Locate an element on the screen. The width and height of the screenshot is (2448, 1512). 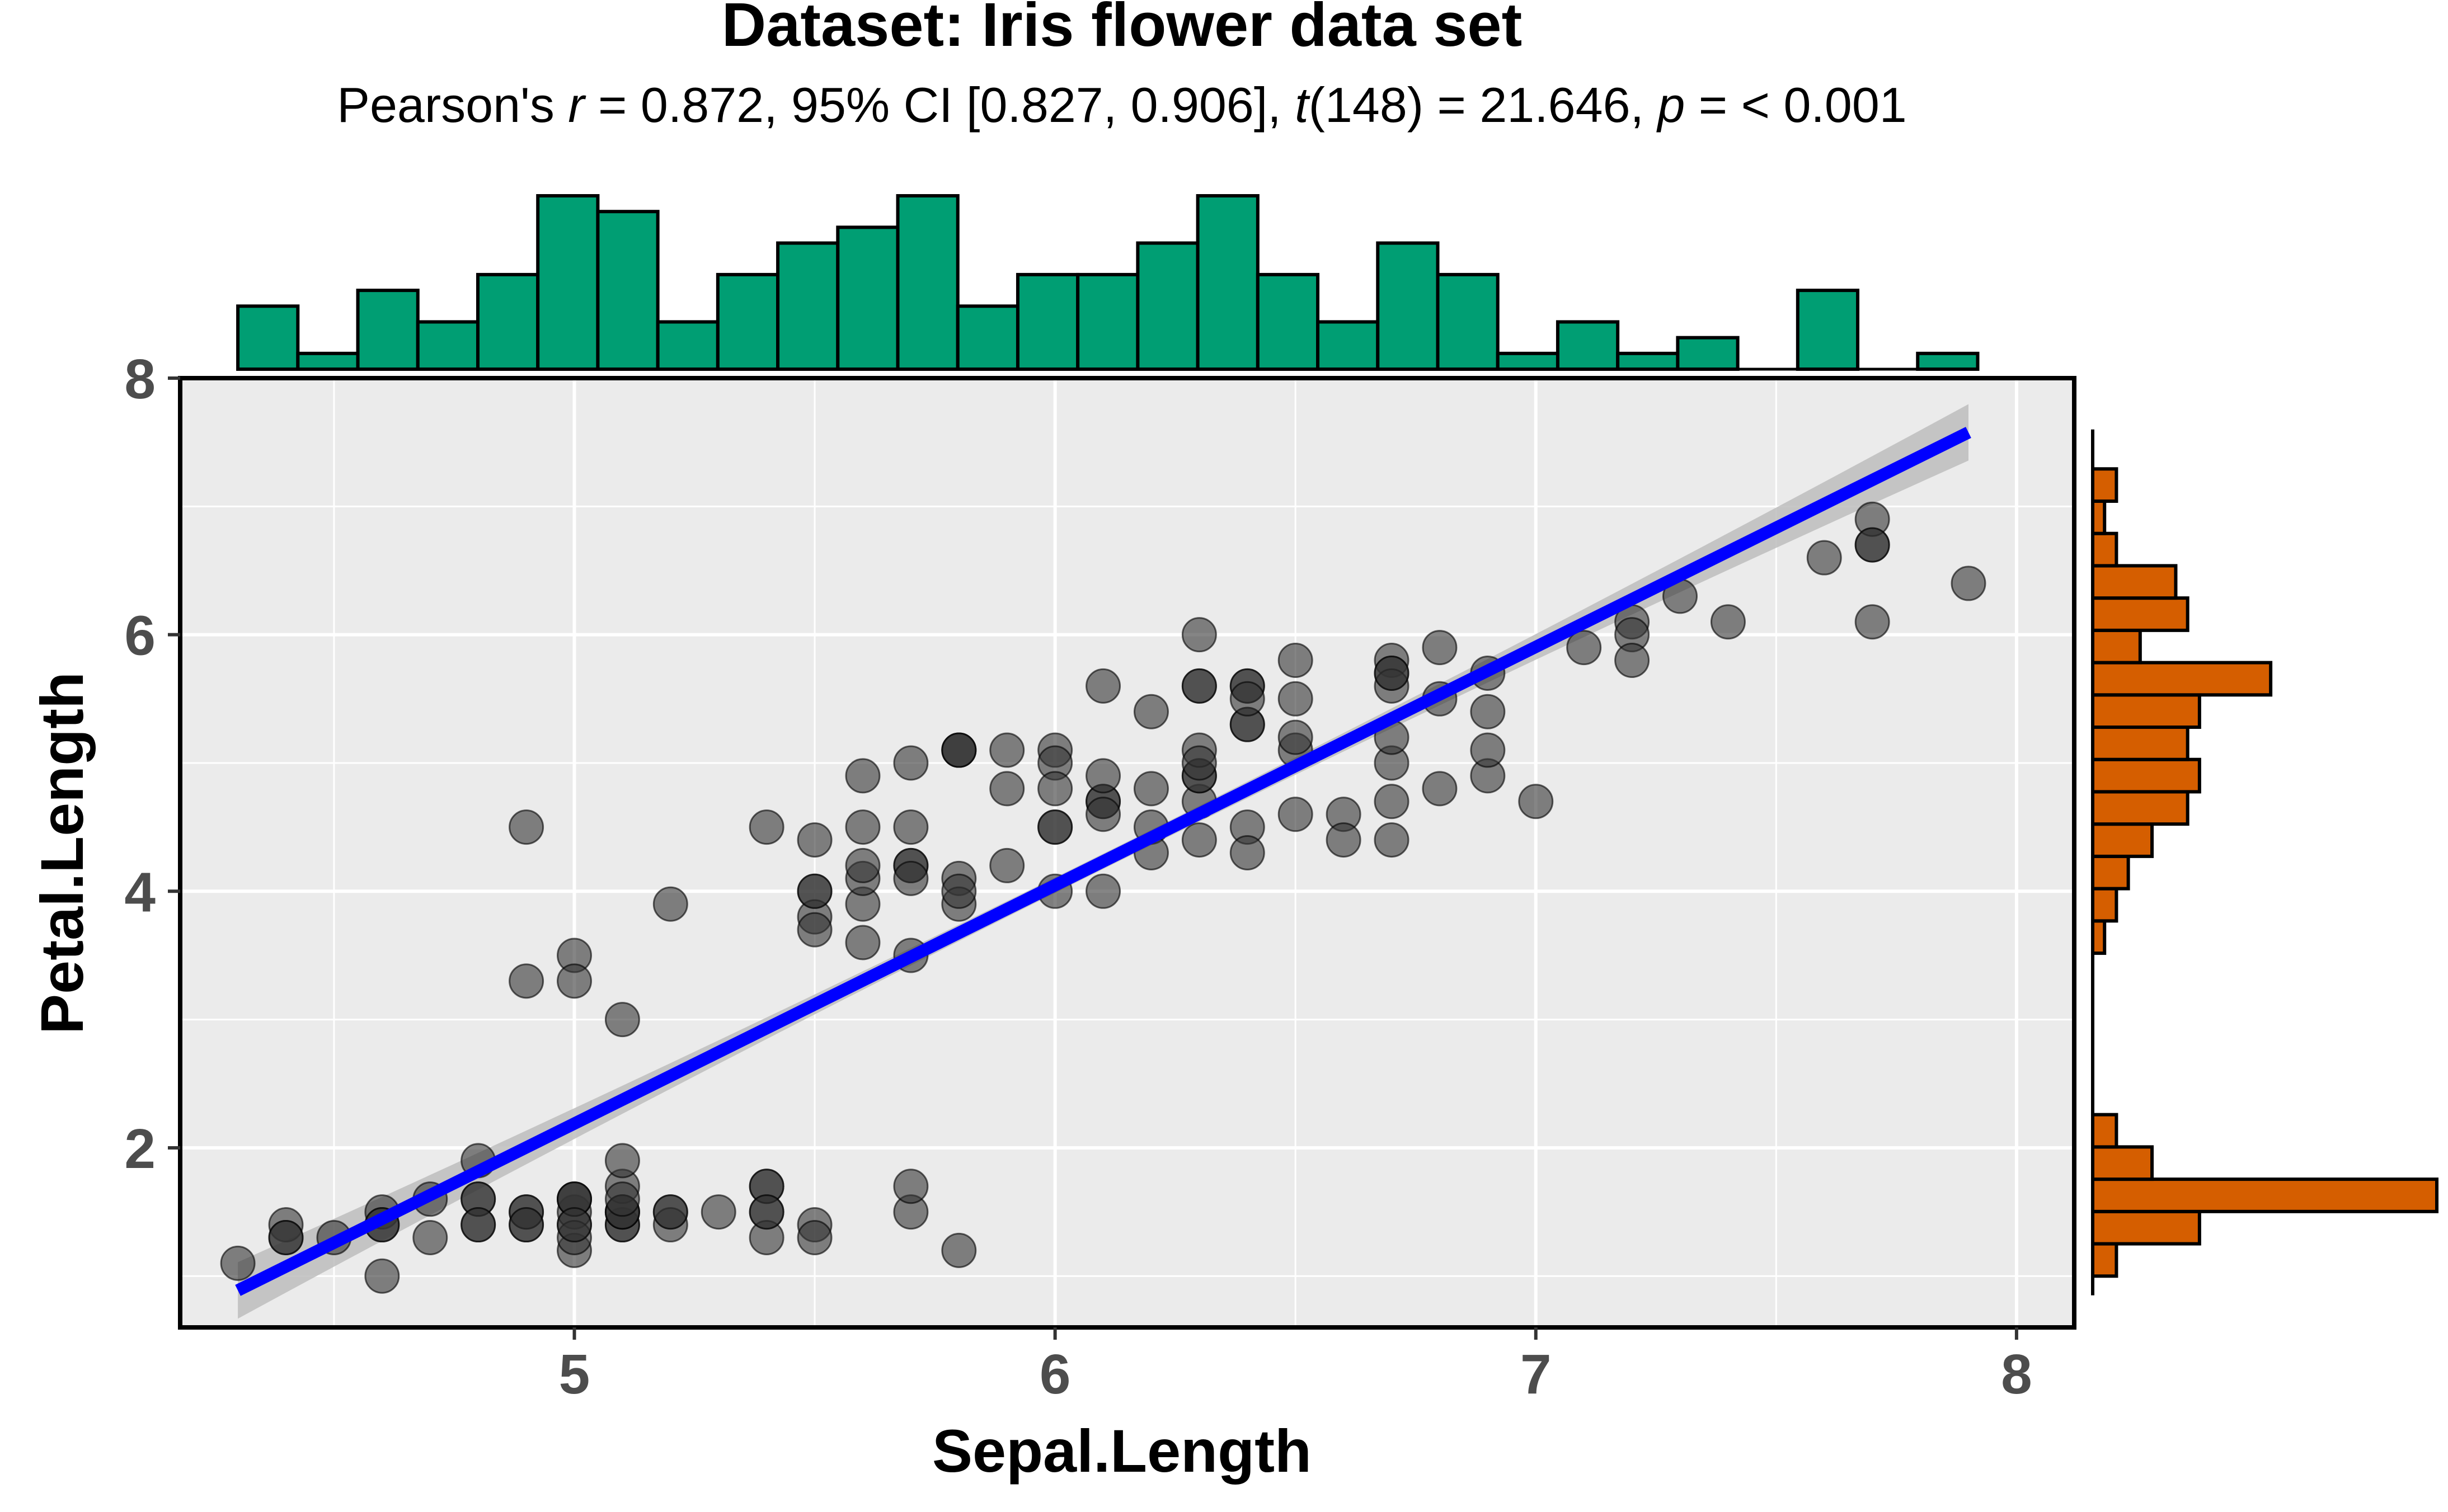
subtitle-p-symbol: p is located at coordinates (1670, 105).